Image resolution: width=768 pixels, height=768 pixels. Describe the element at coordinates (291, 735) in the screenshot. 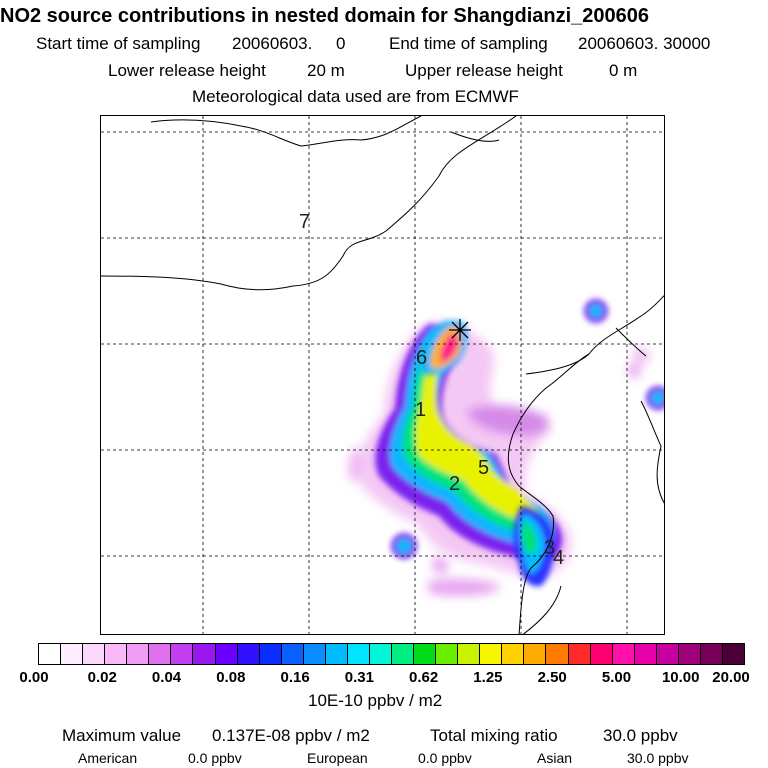

I see `max-value: 0.137E-08 ppbv / m2` at that location.